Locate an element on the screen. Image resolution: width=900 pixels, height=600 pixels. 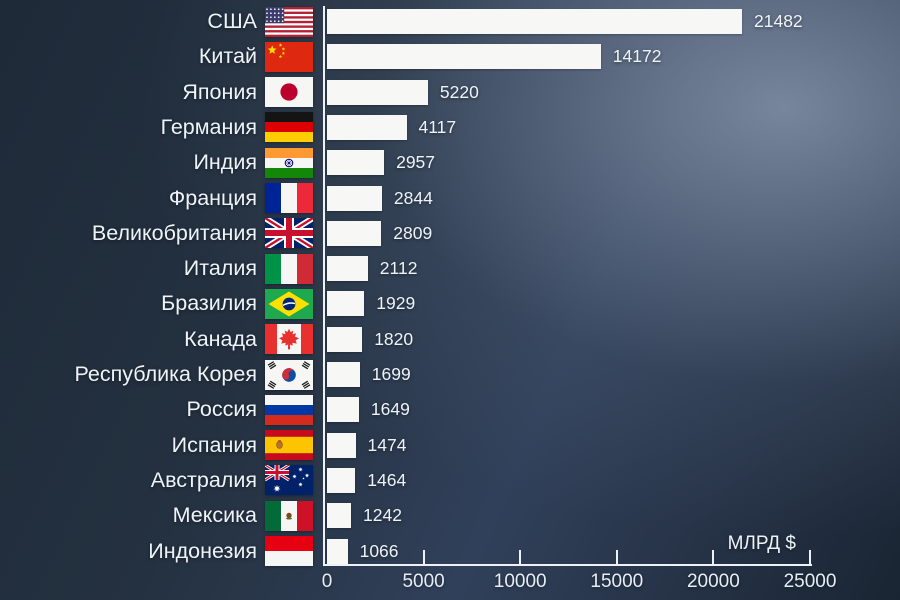
bar-track: 2844 is located at coordinates (613, 198).